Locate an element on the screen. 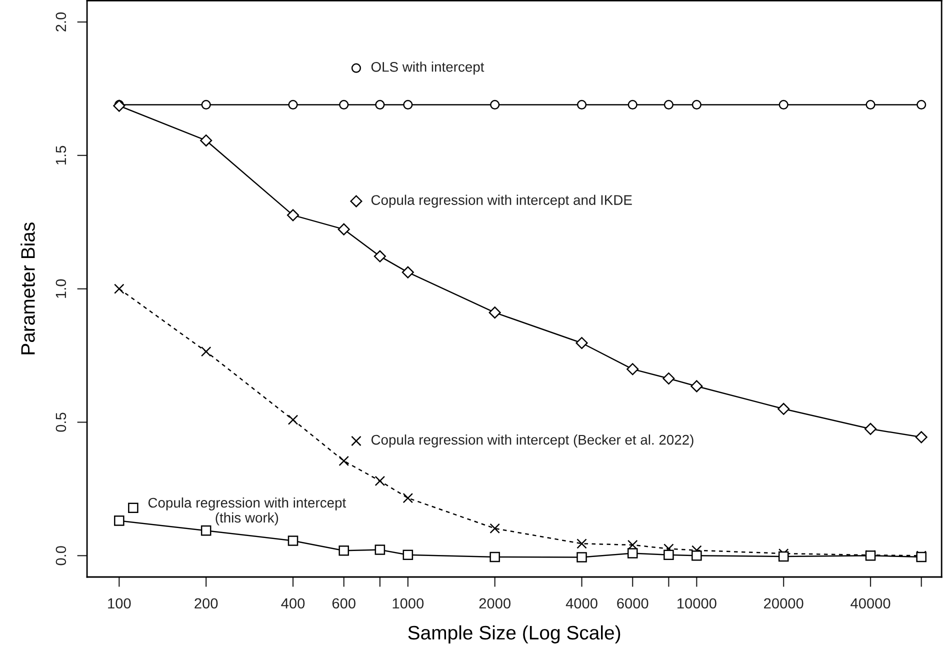 This screenshot has height=658, width=943. x-tick-label: 20000 is located at coordinates (784, 603).